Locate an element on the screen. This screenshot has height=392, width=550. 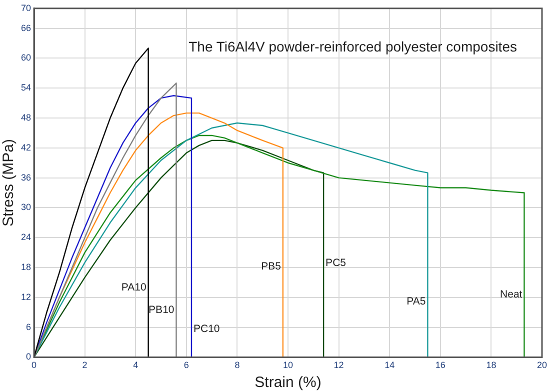
x-tick-label: 14 is located at coordinates (389, 365).